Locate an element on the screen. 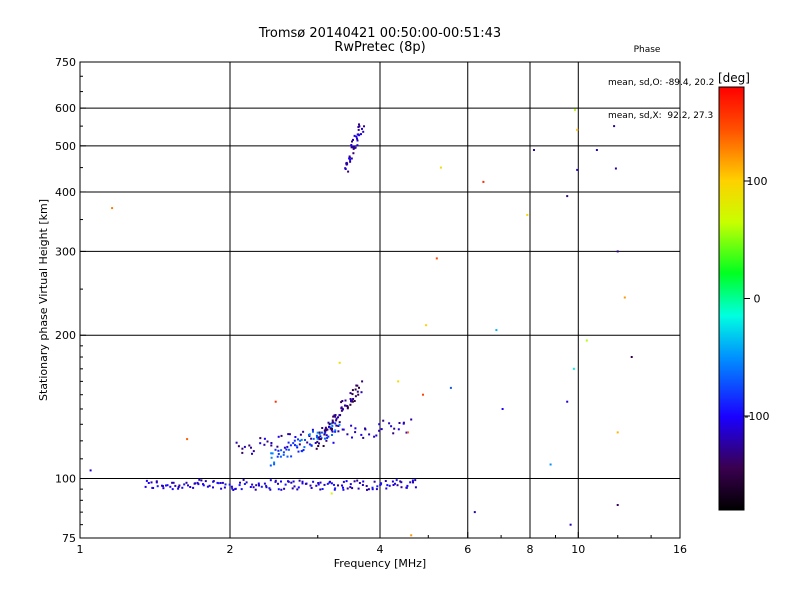  colorbar-ticks: 100 0 -100 is located at coordinates (756, 299).